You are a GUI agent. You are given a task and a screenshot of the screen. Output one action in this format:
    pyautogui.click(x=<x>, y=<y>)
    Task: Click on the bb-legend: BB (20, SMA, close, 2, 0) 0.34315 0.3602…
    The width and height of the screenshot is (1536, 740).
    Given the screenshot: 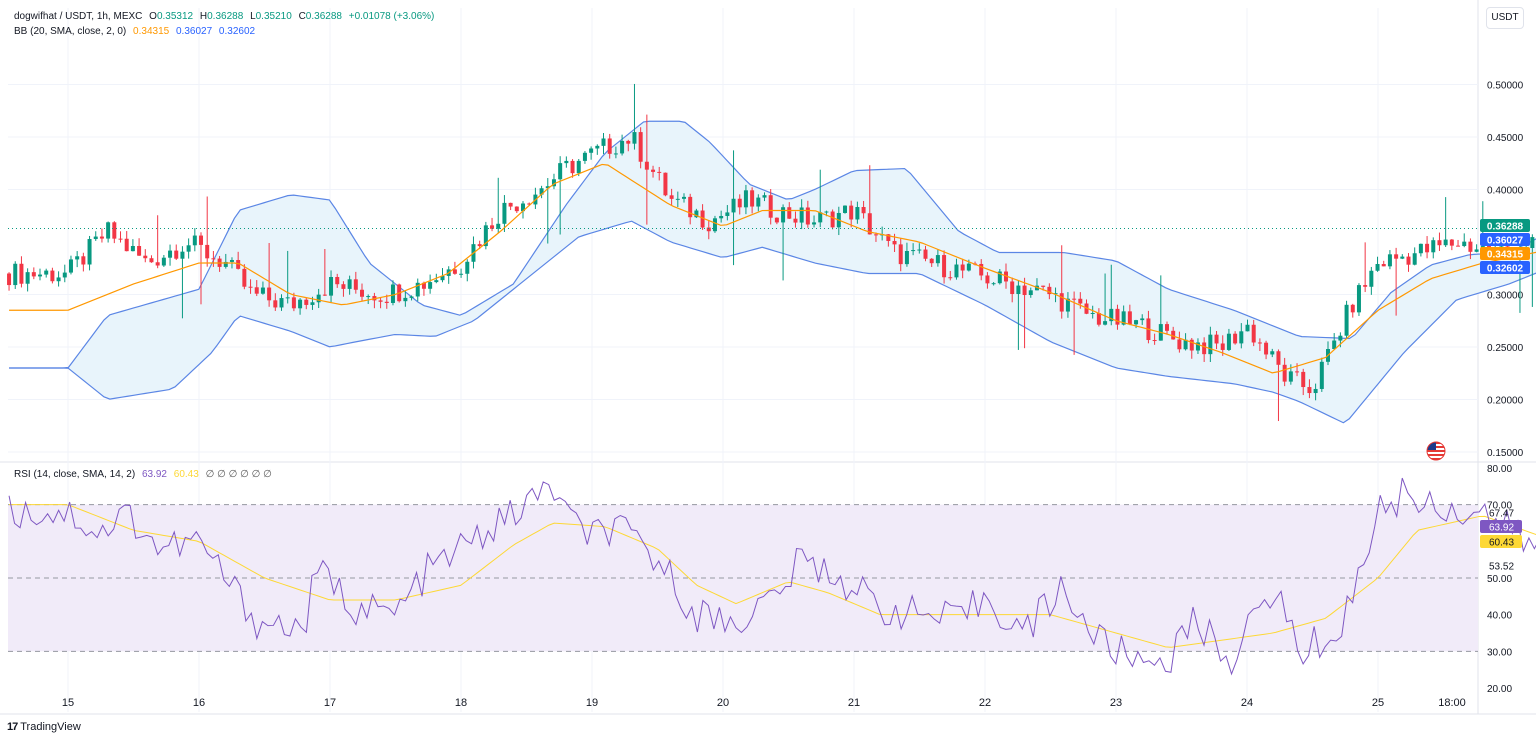 What is the action you would take?
    pyautogui.click(x=134, y=31)
    